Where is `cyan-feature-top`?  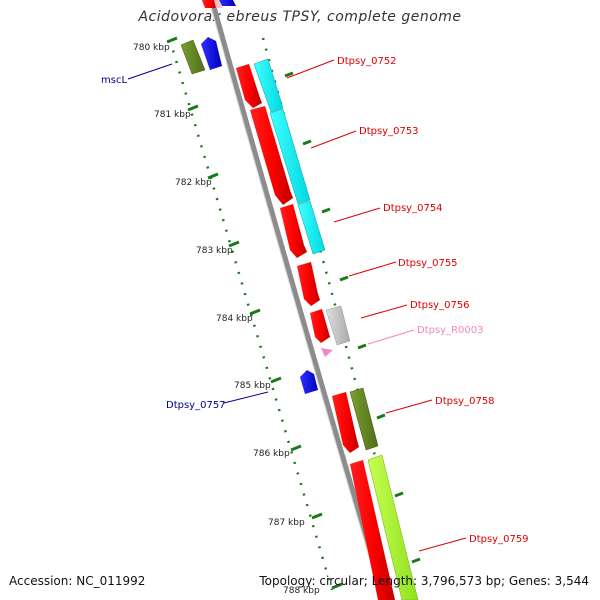 cyan-feature-top is located at coordinates (268, 85).